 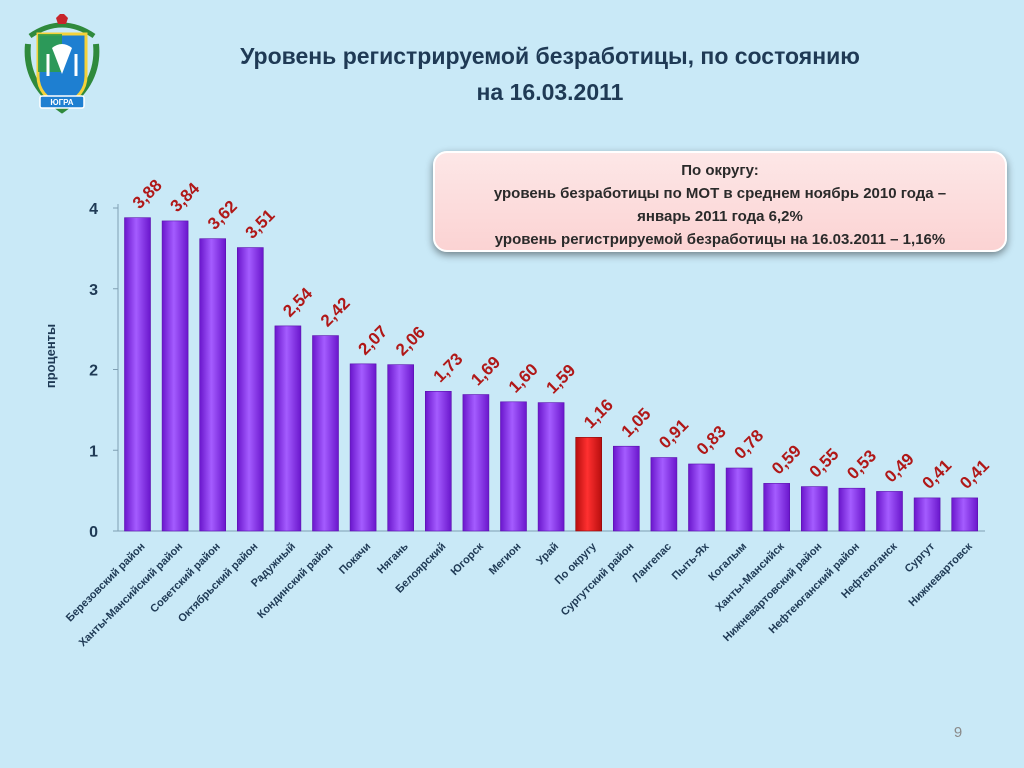 What do you see at coordinates (598, 580) in the screenshot?
I see `category-label: Сургутский район` at bounding box center [598, 580].